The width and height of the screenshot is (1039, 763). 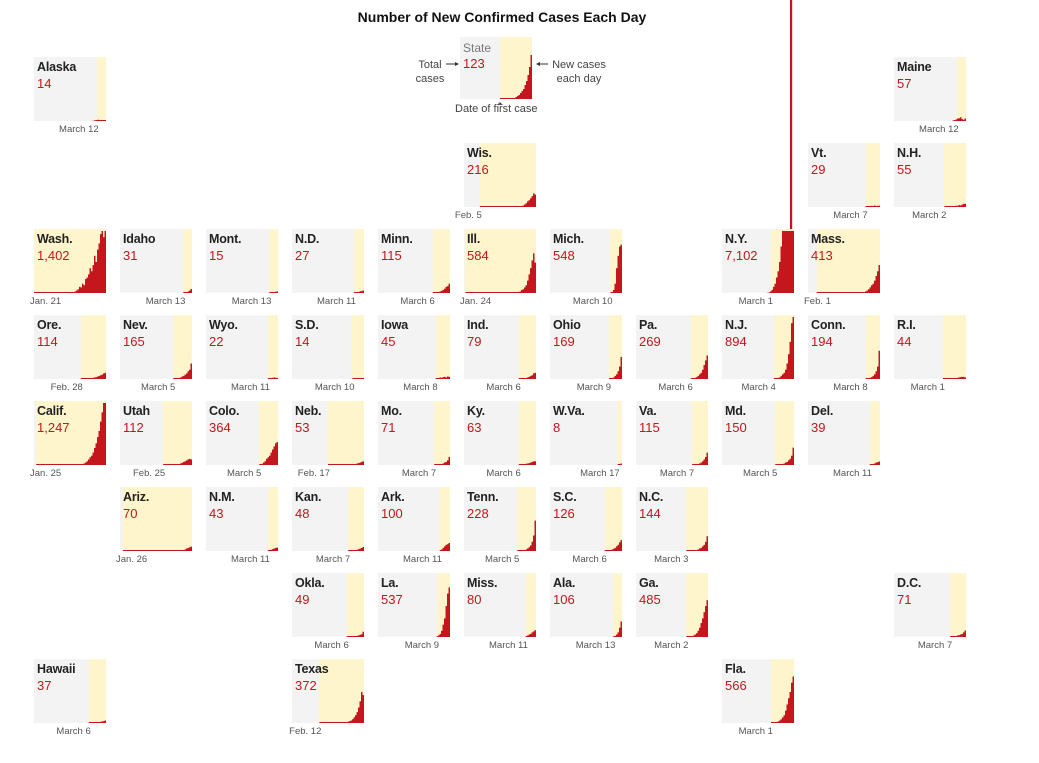 What do you see at coordinates (46, 301) in the screenshot?
I see `first-case-date: Jan. 21` at bounding box center [46, 301].